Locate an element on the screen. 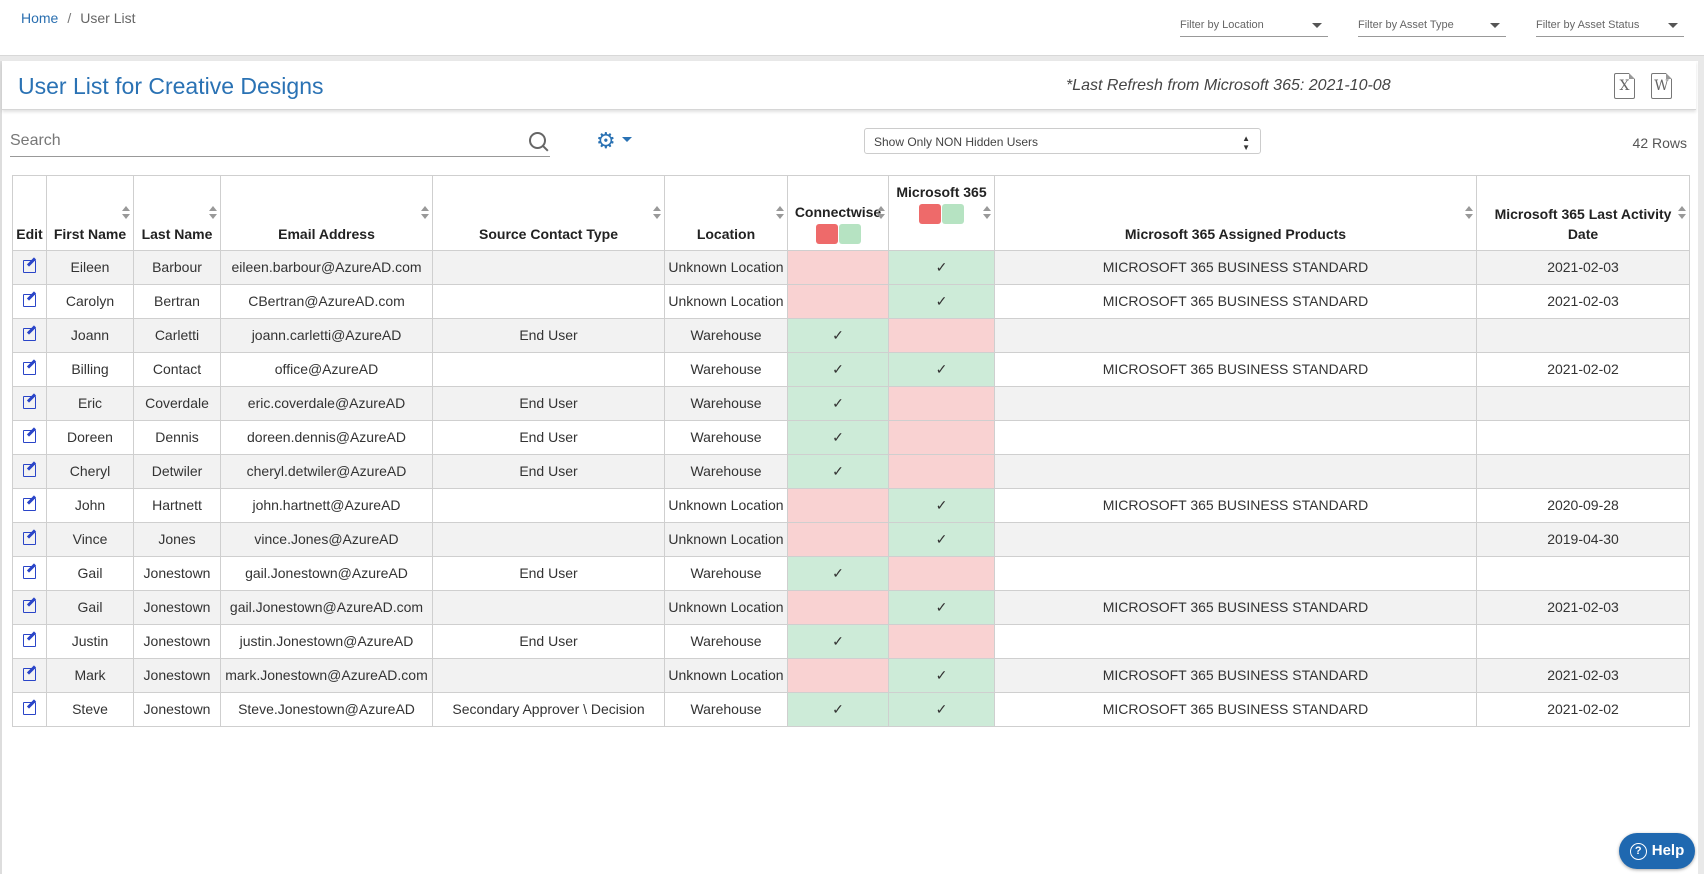 The image size is (1704, 874). first-name-cell: Gail is located at coordinates (90, 574).